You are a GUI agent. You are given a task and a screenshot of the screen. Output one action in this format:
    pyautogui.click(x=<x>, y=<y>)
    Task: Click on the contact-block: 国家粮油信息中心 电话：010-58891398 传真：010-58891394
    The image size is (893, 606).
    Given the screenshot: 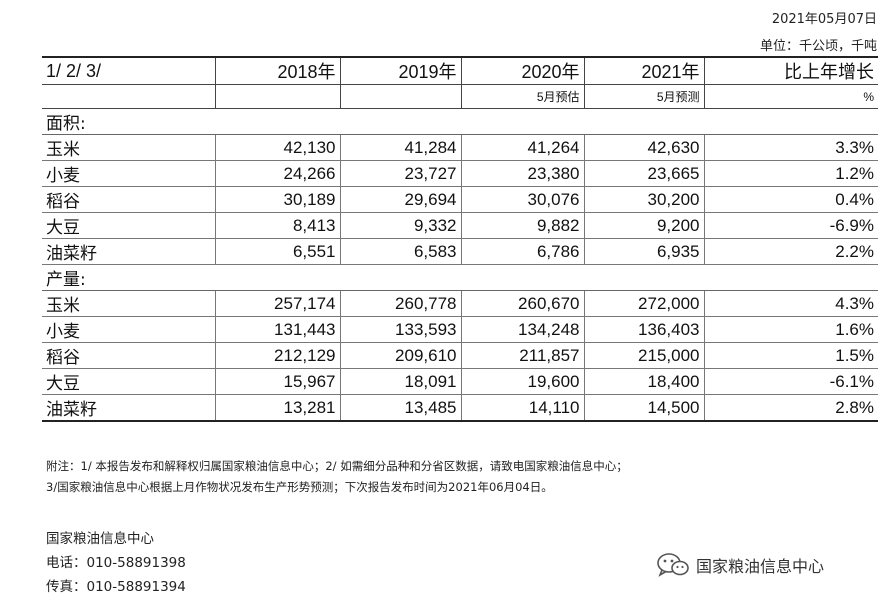 What is the action you would take?
    pyautogui.click(x=116, y=563)
    